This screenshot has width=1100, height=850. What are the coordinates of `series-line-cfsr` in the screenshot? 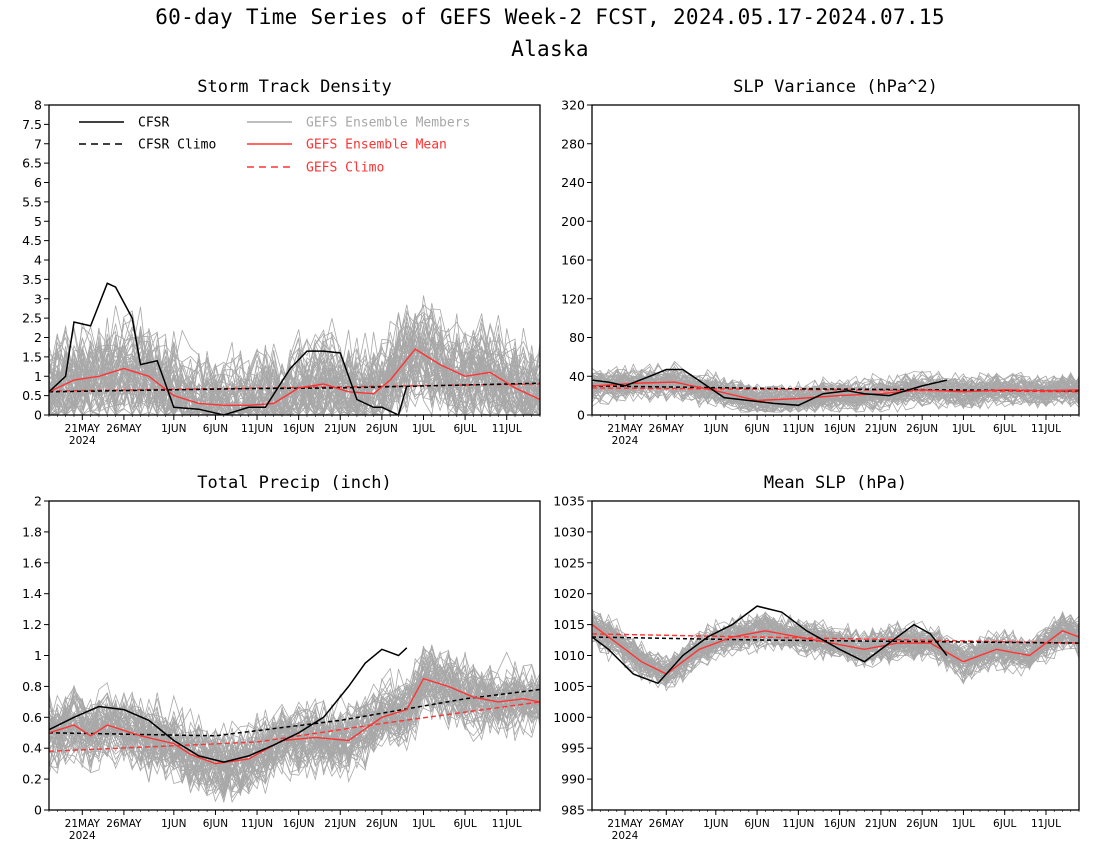 It's located at (228, 348).